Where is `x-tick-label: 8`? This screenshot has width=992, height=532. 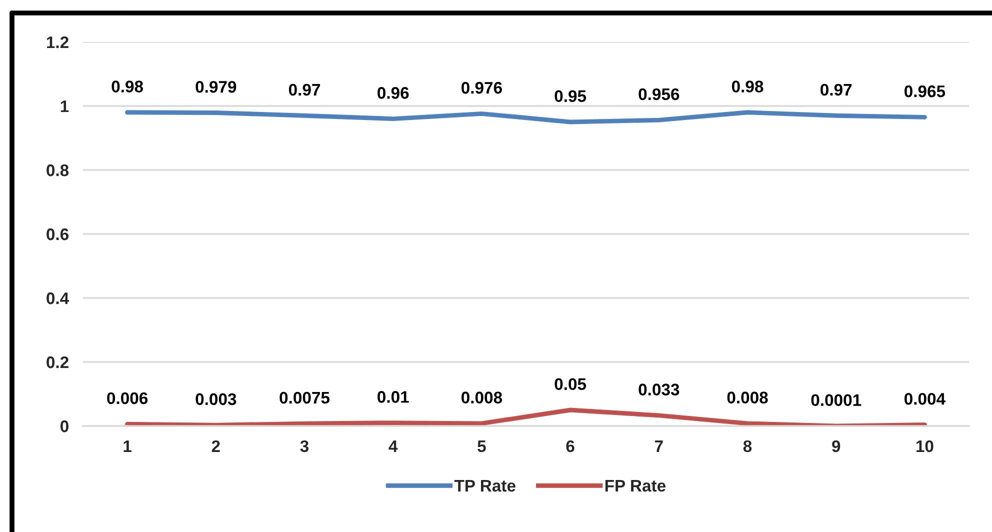 x-tick-label: 8 is located at coordinates (747, 446).